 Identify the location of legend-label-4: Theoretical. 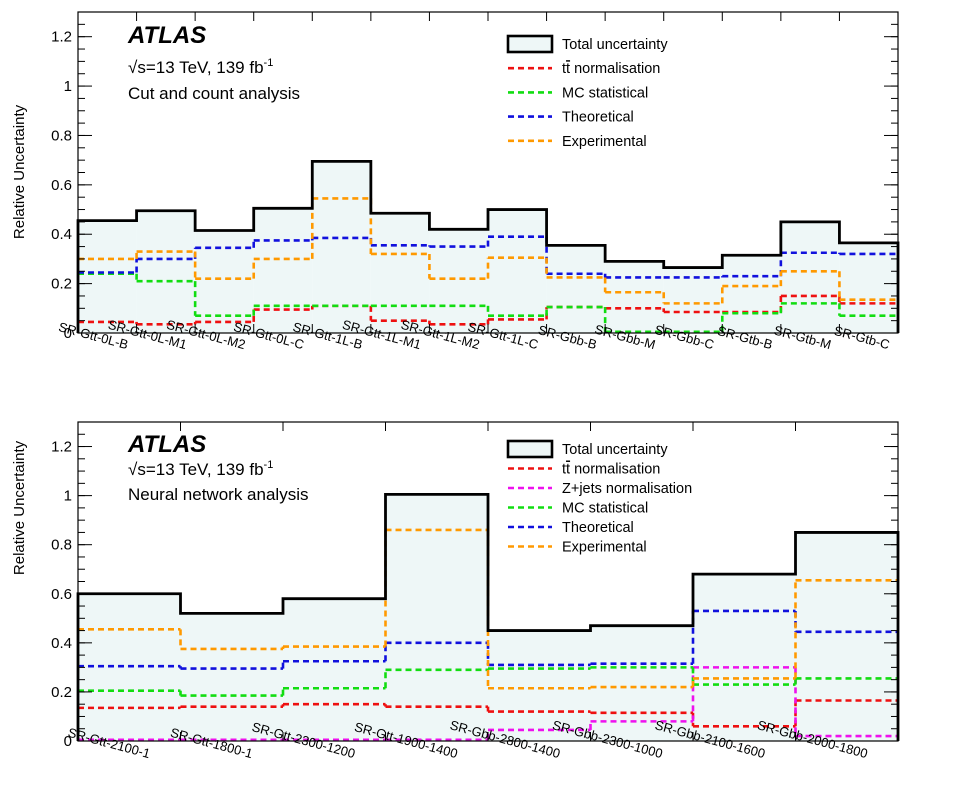
(598, 528).